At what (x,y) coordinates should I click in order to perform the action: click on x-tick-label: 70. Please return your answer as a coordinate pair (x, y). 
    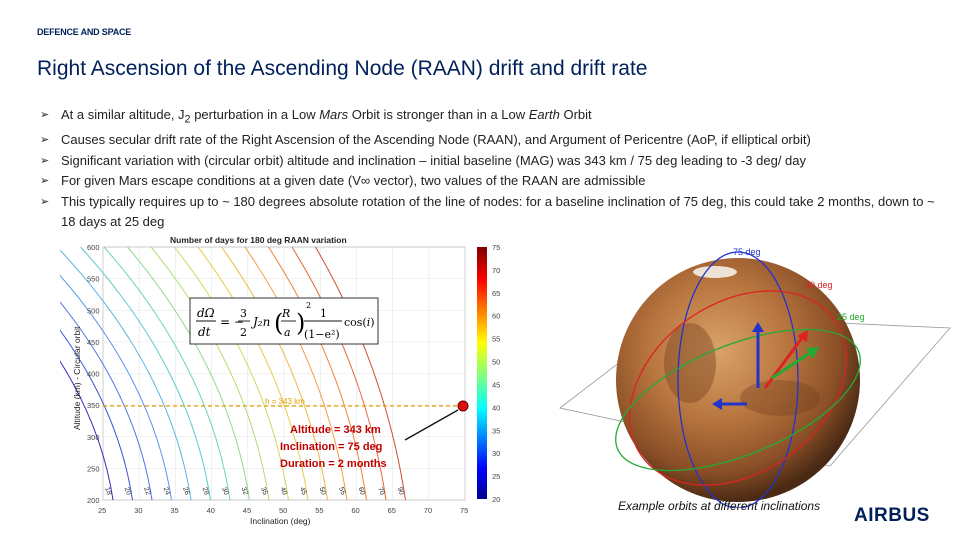
    Looking at the image, I should click on (428, 510).